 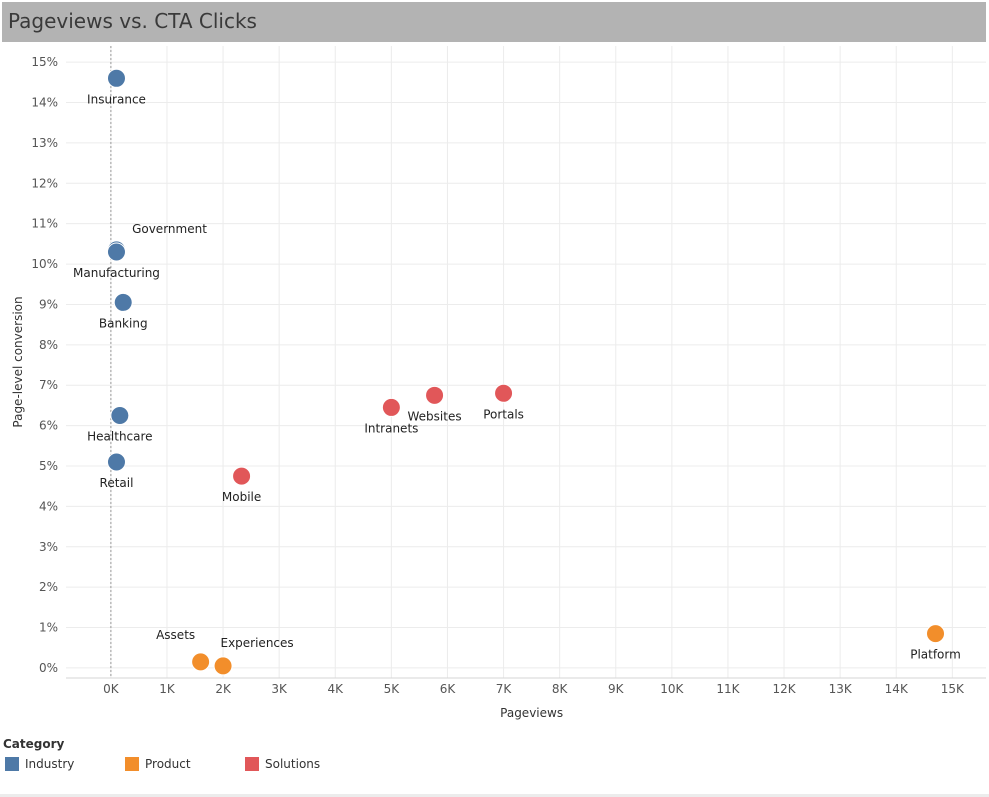 What do you see at coordinates (504, 689) in the screenshot?
I see `x-tick-label: 7K` at bounding box center [504, 689].